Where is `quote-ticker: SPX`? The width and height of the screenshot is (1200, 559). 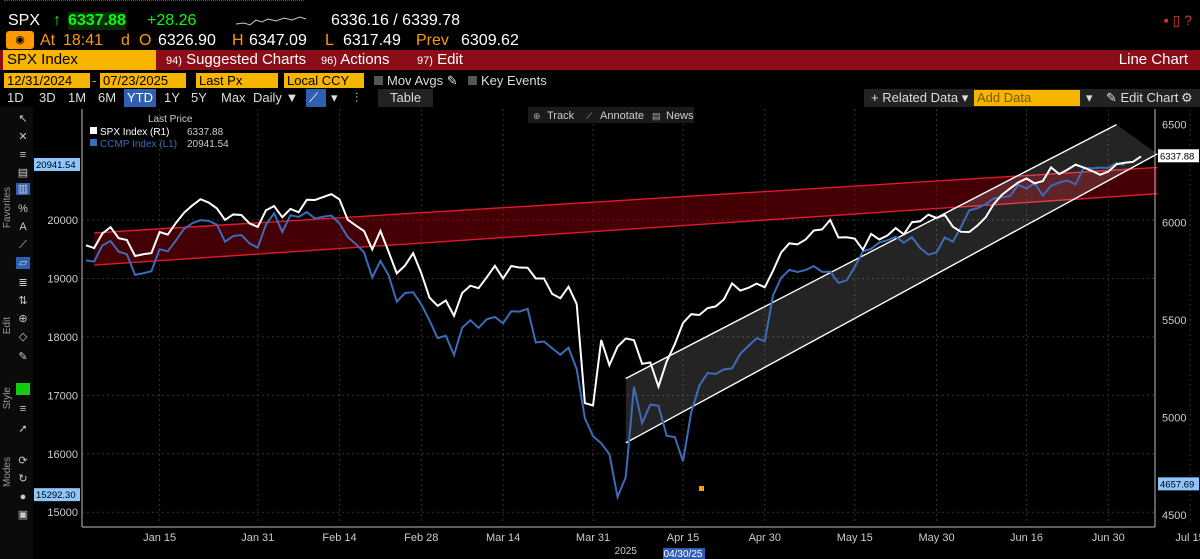 quote-ticker: SPX is located at coordinates (24, 20).